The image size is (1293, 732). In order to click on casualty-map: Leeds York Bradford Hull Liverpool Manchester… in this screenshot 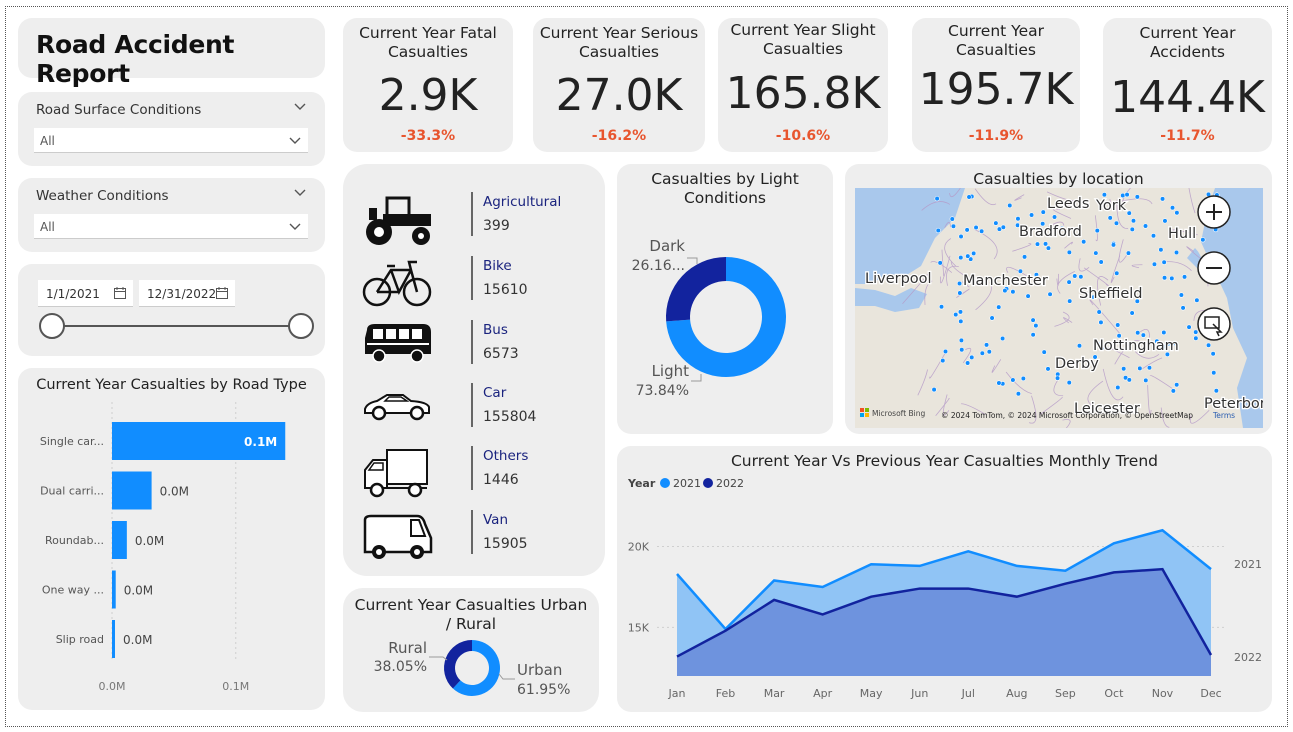, I will do `click(1059, 308)`.